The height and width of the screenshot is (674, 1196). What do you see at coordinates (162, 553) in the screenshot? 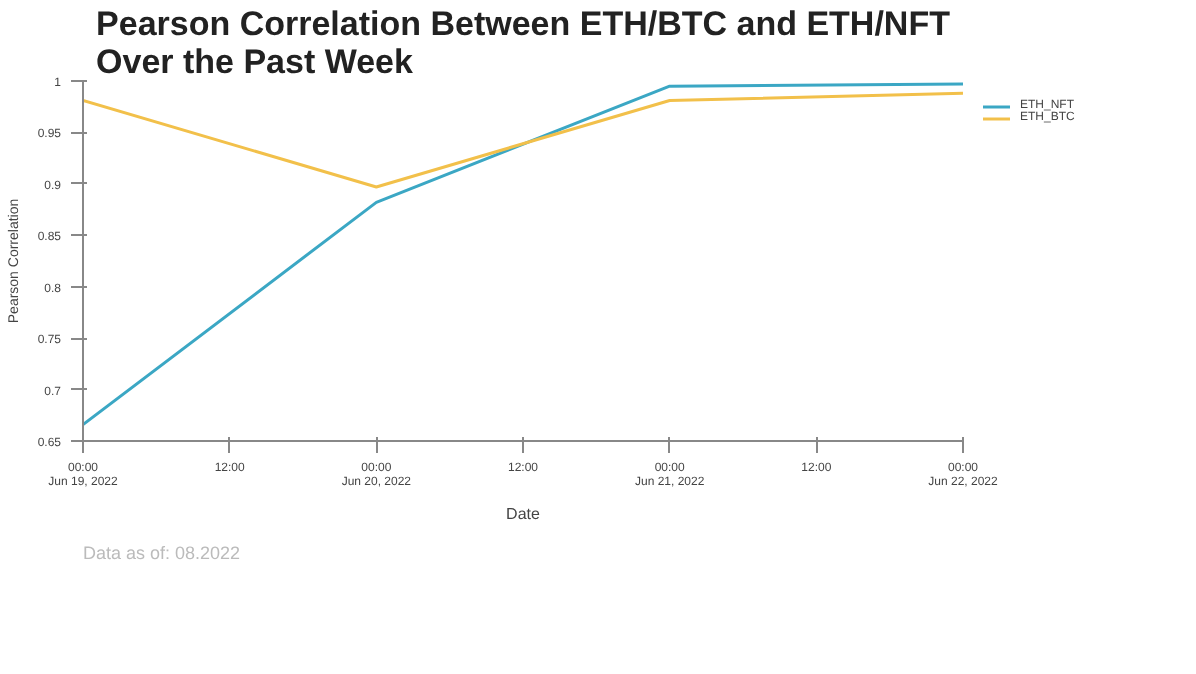
I see `text: Data as of: 08.2022` at bounding box center [162, 553].